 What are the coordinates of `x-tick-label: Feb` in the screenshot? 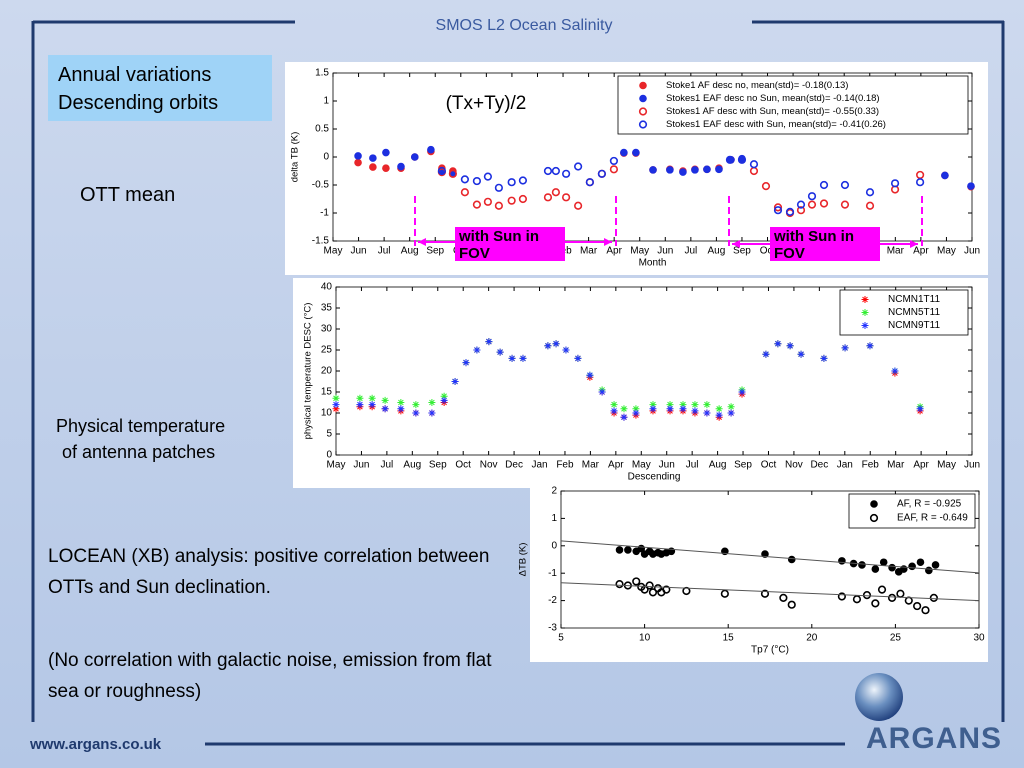 It's located at (565, 465).